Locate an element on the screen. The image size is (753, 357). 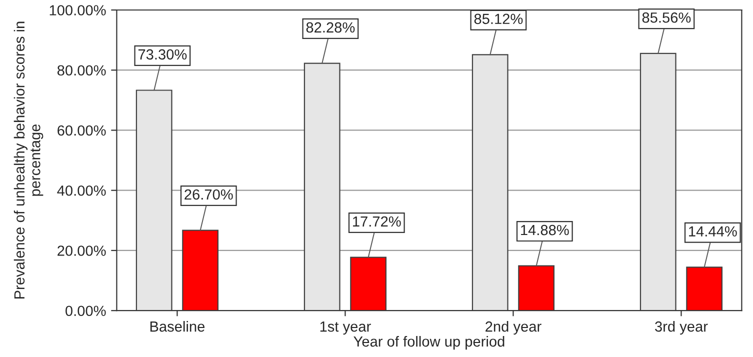
data-label: 14.44% is located at coordinates (713, 231).